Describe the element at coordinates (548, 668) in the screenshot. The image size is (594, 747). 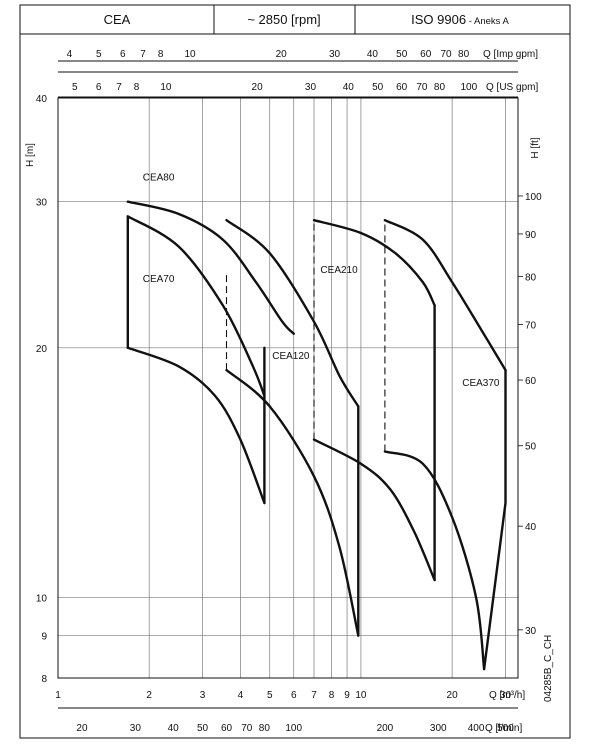
I see `document-code: 04285B_C_CH` at that location.